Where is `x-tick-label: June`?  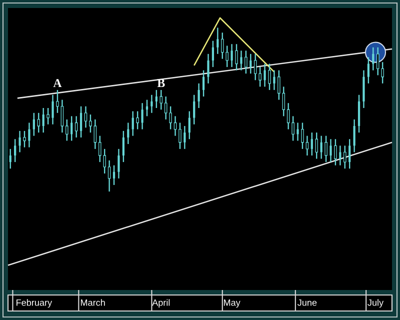
x-tick-label: June is located at coordinates (307, 302).